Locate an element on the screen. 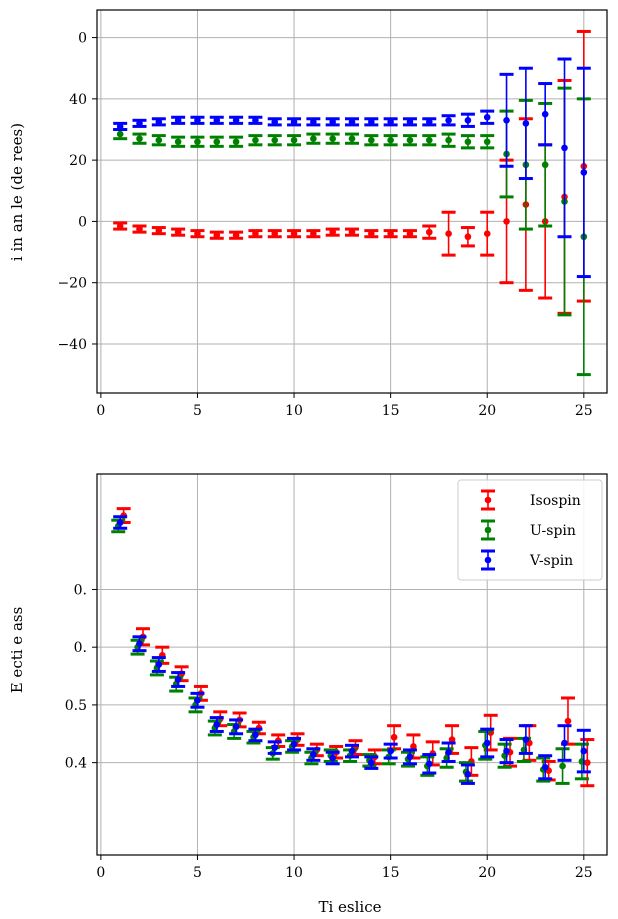  legend-box is located at coordinates (530, 530).